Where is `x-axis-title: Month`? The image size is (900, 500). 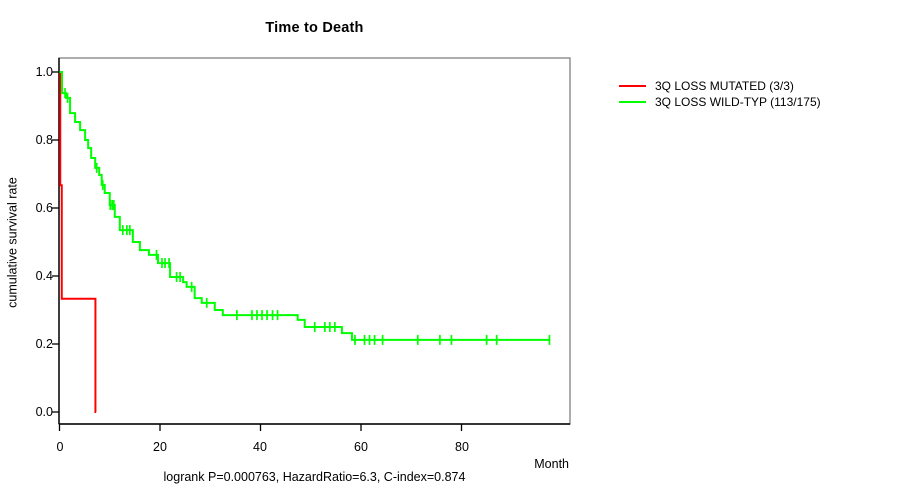 x-axis-title: Month is located at coordinates (551, 464).